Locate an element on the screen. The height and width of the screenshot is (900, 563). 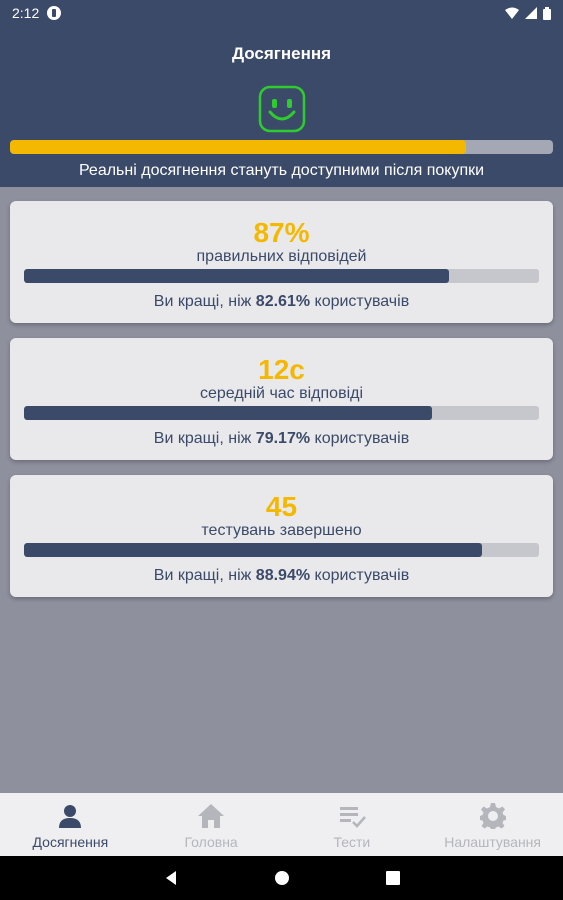
stat-value: 87% is located at coordinates (281, 232).